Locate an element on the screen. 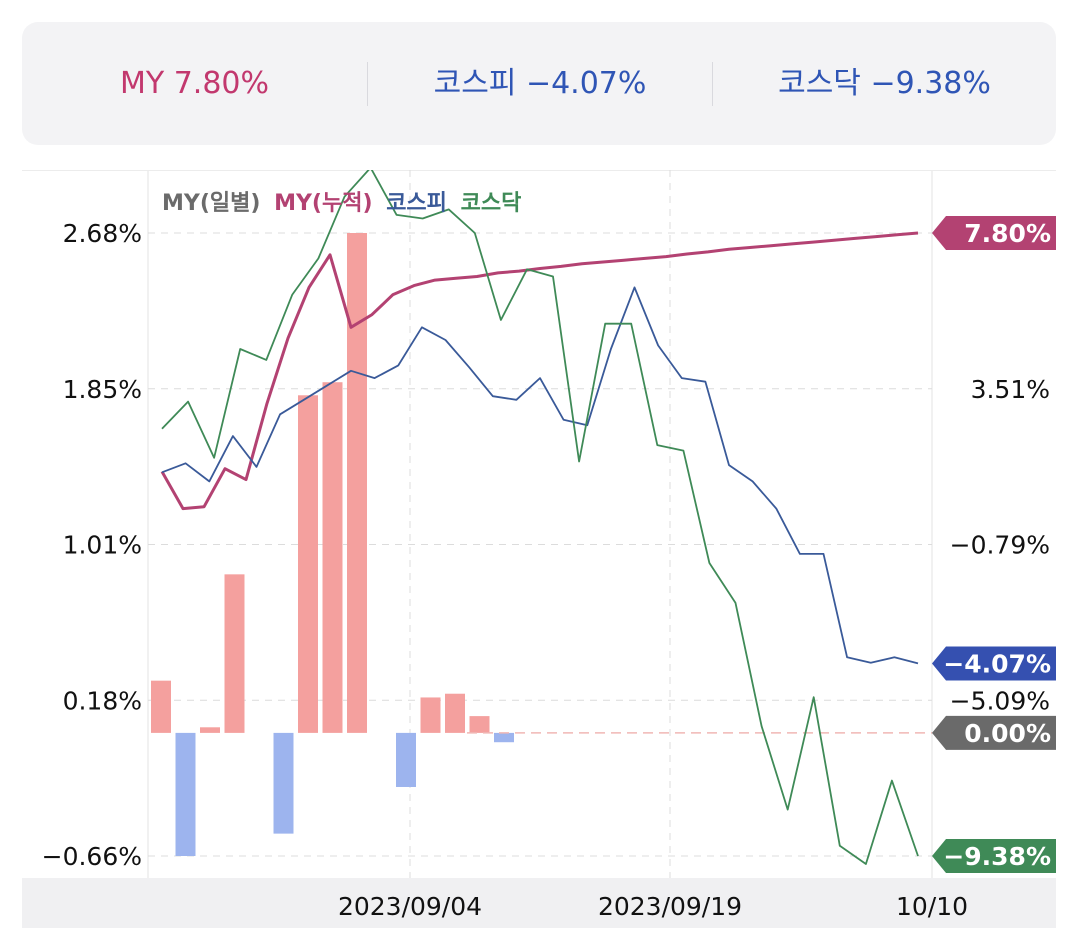  right-axis-tick-label: −5.09% is located at coordinates (1000, 700).